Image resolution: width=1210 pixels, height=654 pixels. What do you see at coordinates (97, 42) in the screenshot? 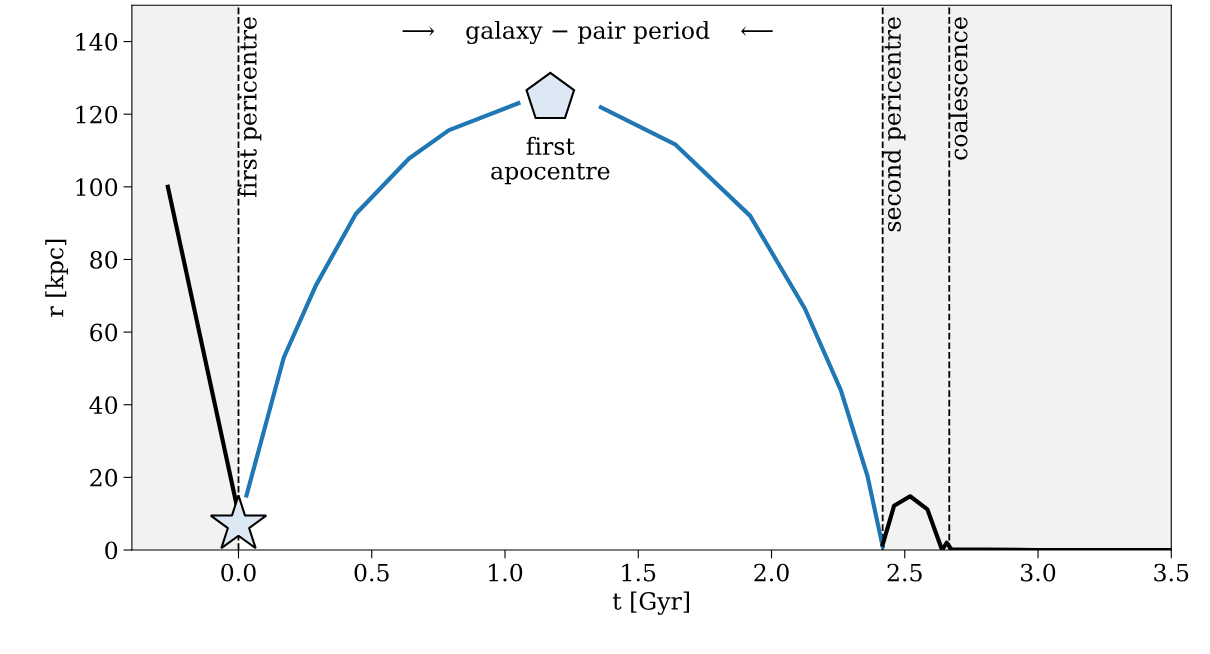
I see `y-tick-label: 140` at bounding box center [97, 42].